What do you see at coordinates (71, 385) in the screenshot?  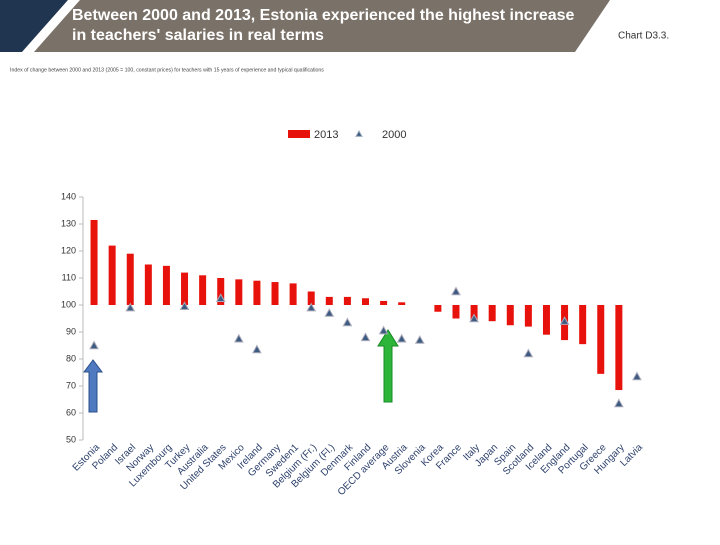 I see `y-tick-label: 70` at bounding box center [71, 385].